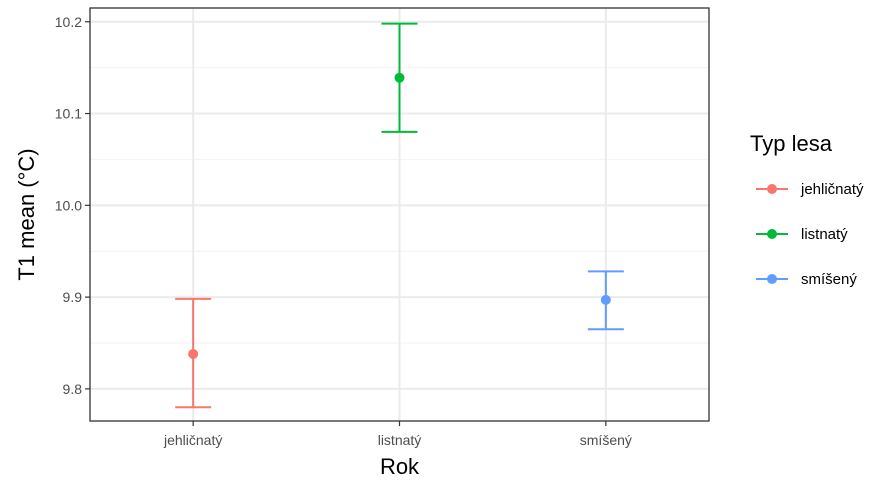 The height and width of the screenshot is (481, 878). What do you see at coordinates (73, 297) in the screenshot?
I see `y-tick-label: 9.9` at bounding box center [73, 297].